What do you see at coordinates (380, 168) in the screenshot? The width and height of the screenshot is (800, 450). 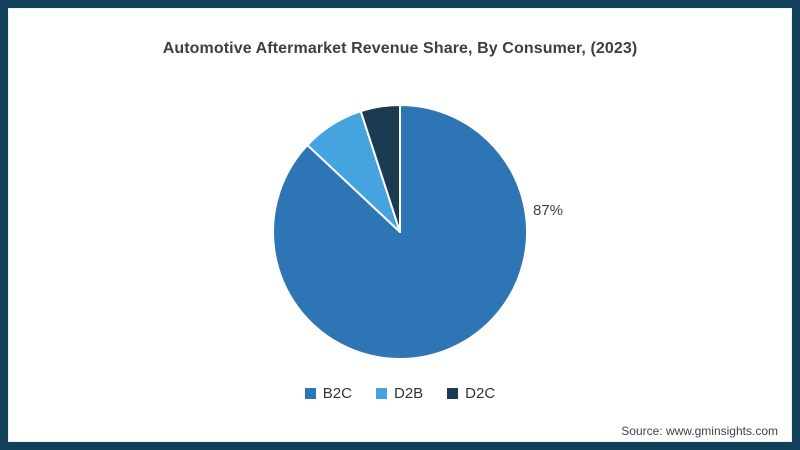 I see `pie-slice-d2c` at bounding box center [380, 168].